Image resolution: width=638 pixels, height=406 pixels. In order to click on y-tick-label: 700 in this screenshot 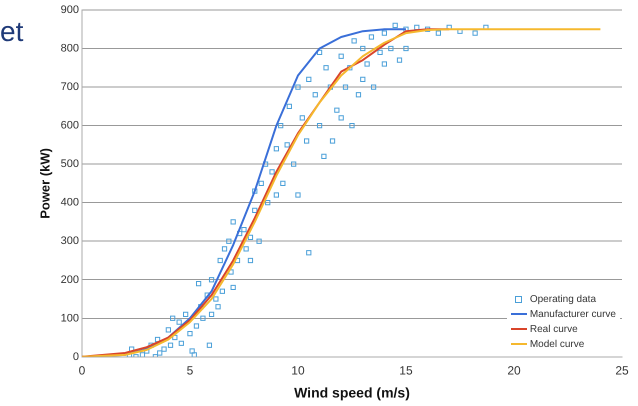, I will do `click(69, 87)`.